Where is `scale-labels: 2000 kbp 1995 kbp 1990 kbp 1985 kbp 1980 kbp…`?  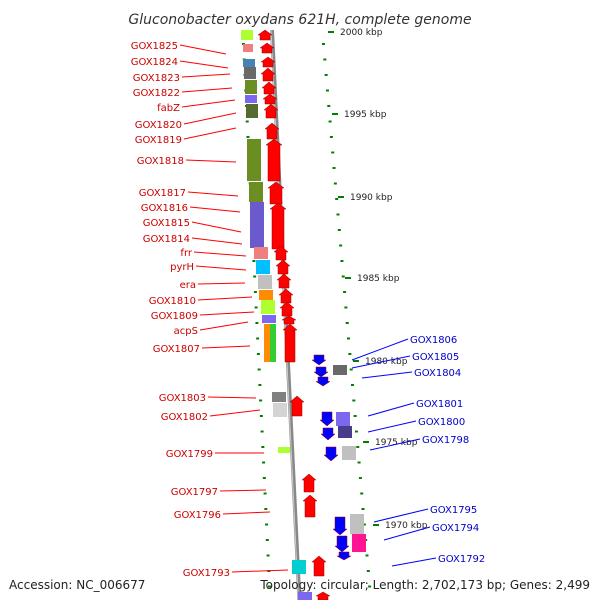
scale-labels: 2000 kbp 1995 kbp 1990 kbp 1985 kbp 1980 kbp… is located at coordinates (378, 279).